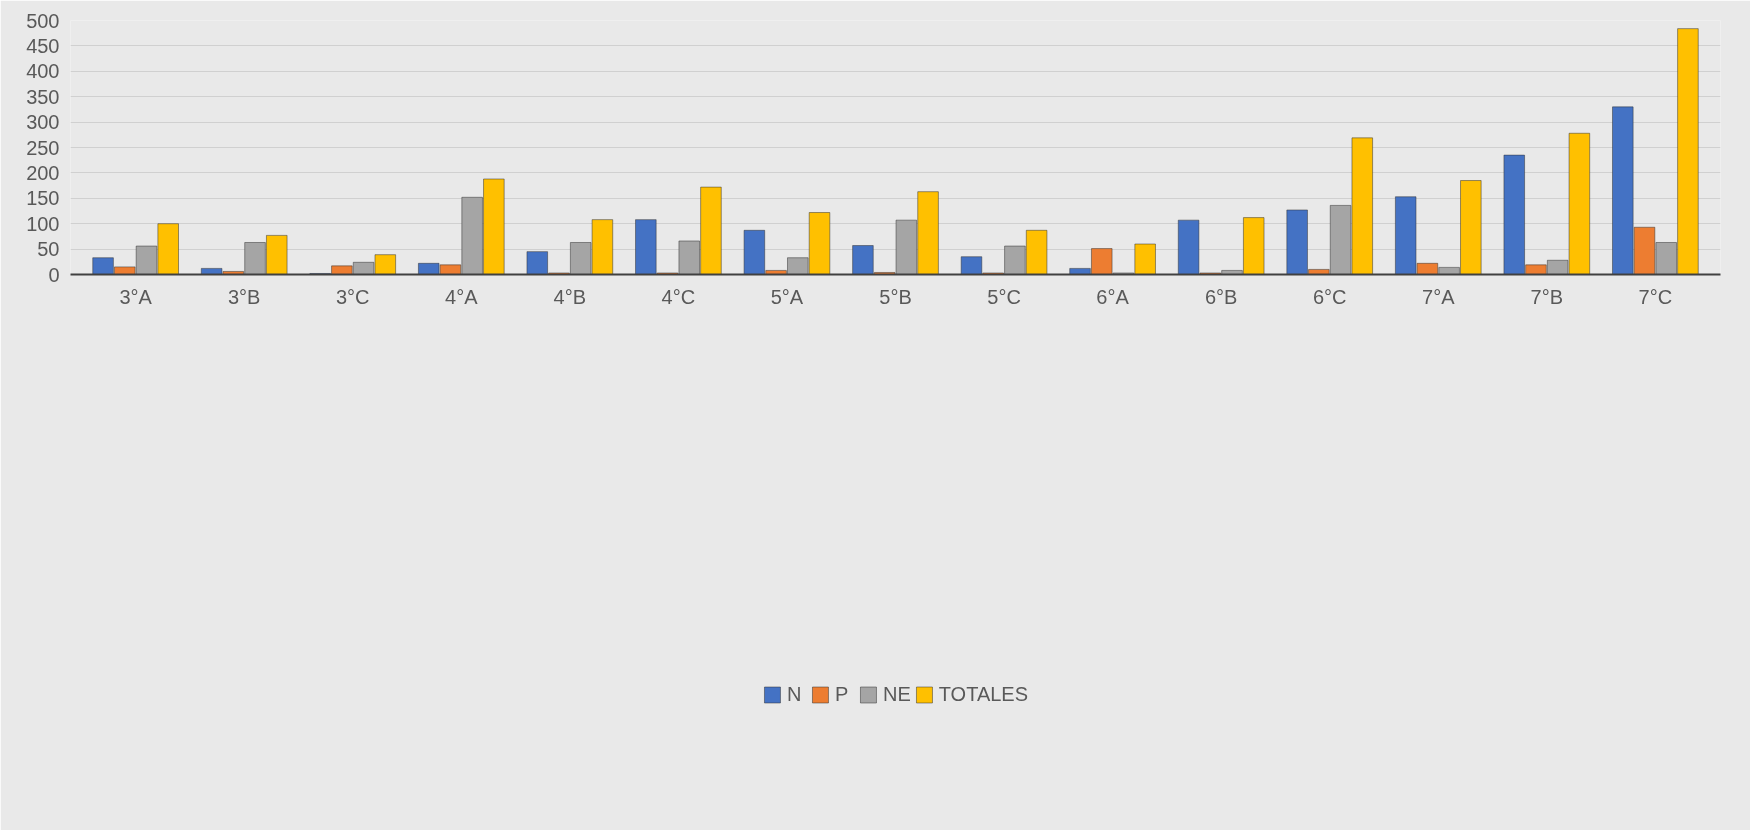 The image size is (1750, 830). Describe the element at coordinates (678, 296) in the screenshot. I see `x-tick-label: 4°C` at that location.